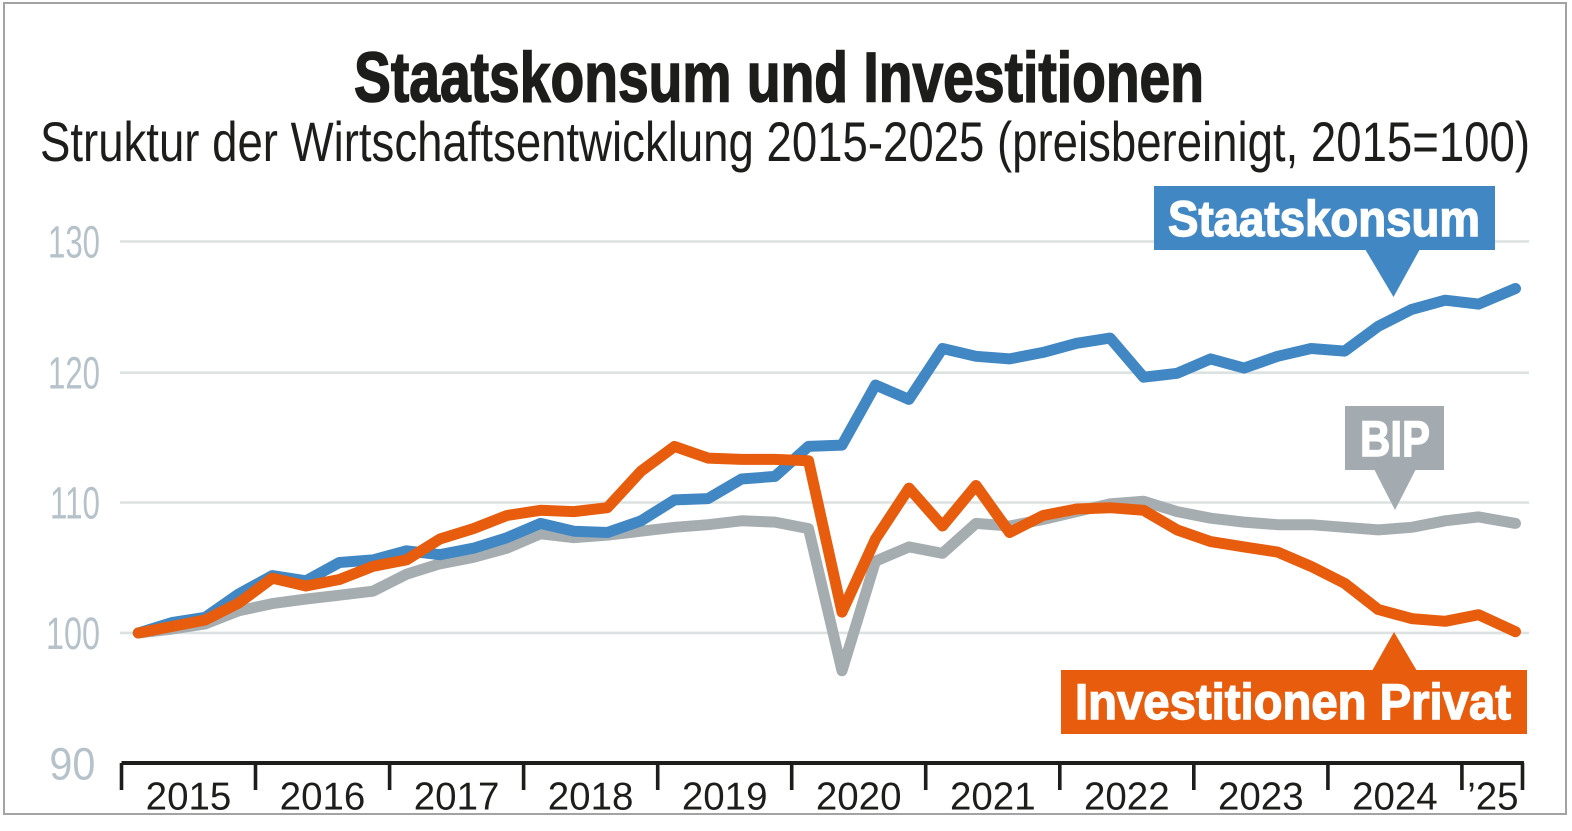 The height and width of the screenshot is (831, 1572). What do you see at coordinates (74, 372) in the screenshot?
I see `svg-text: 120` at bounding box center [74, 372].